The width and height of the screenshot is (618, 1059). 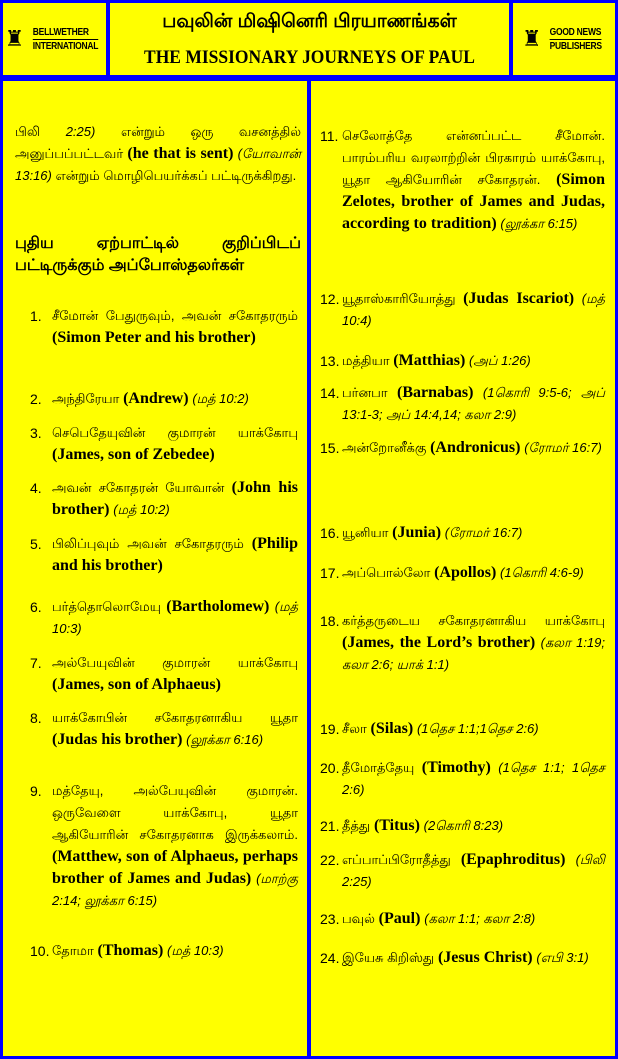 I want to click on list-item: 16. யூனியா (Junia) (ரோமர் 16:7), so click(x=462, y=533).